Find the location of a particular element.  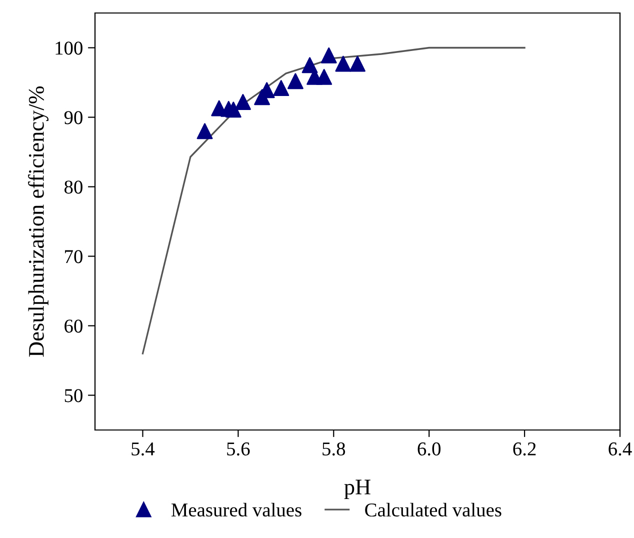

y-tick-label: 70 is located at coordinates (73, 257).